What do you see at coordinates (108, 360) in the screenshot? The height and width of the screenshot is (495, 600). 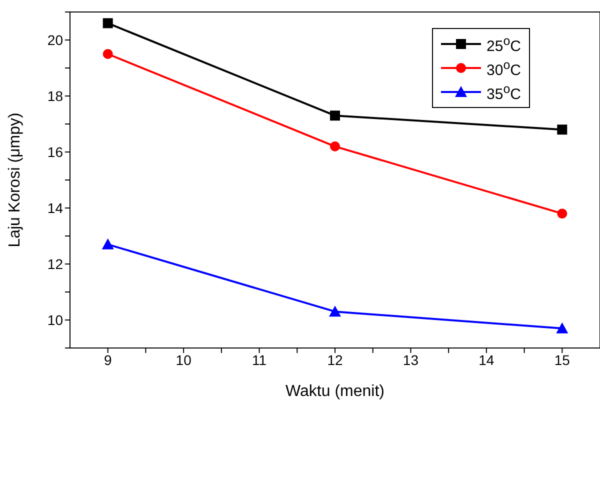 I see `x-tick-label: 9` at bounding box center [108, 360].